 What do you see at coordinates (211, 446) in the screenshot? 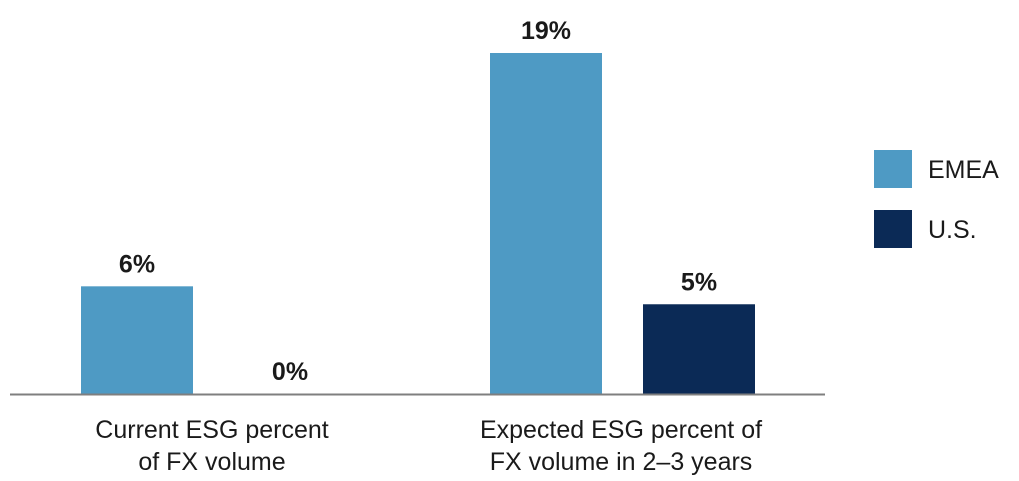
I see `category-label-1: Current ESG percent of FX volume` at bounding box center [211, 446].